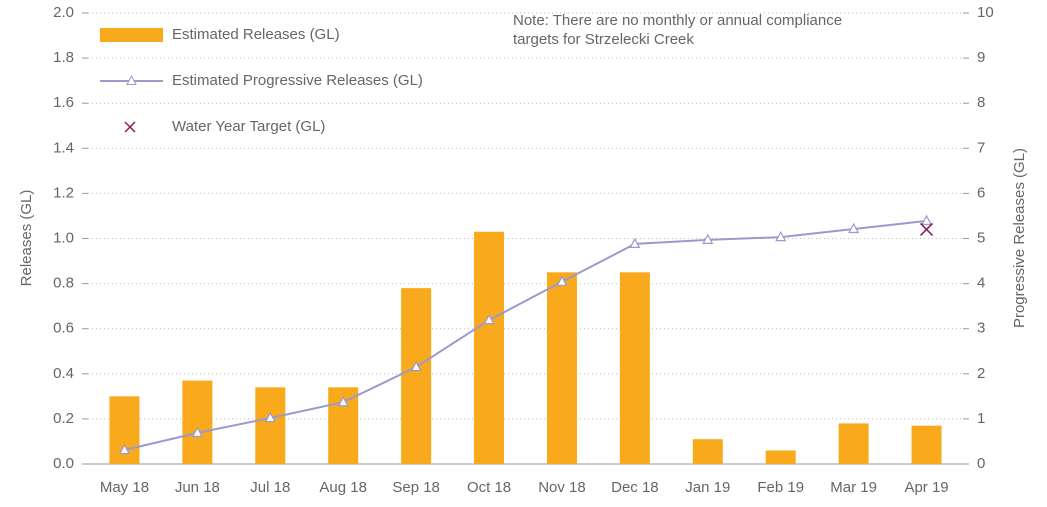 This screenshot has height=507, width=1047. What do you see at coordinates (197, 487) in the screenshot?
I see `x-tick-label: Jun 18` at bounding box center [197, 487].